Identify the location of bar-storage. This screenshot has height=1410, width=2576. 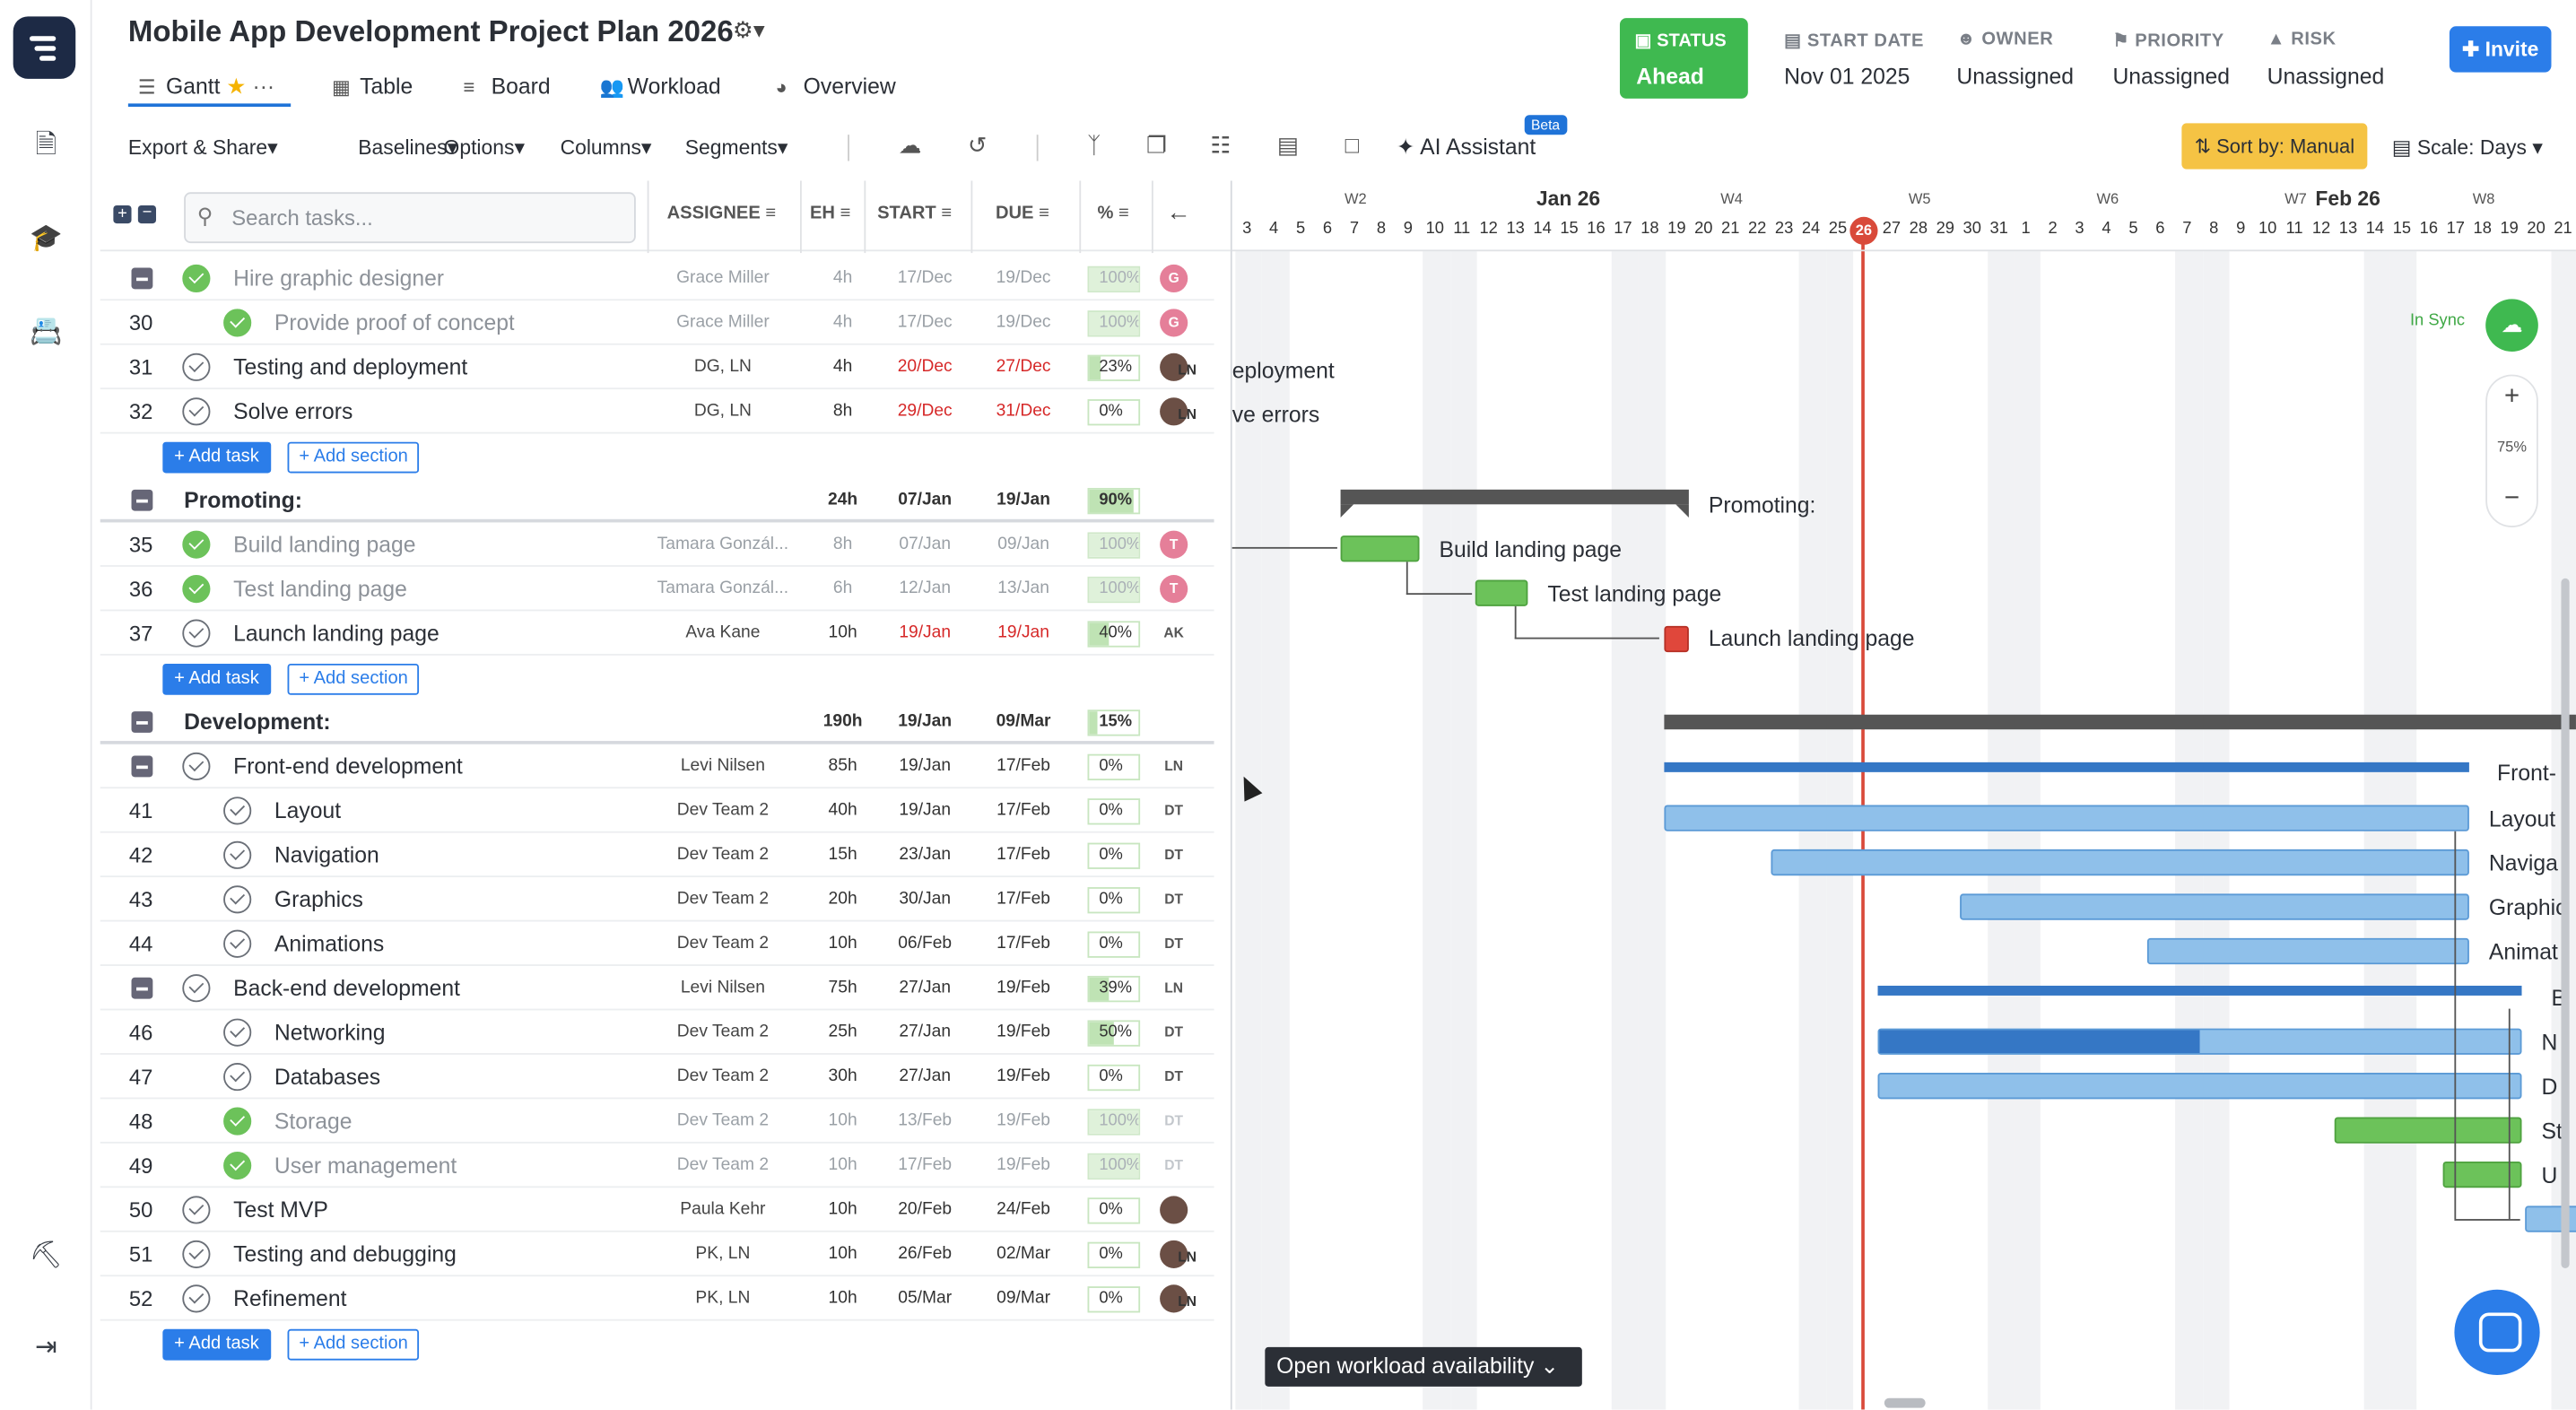
(2428, 1130).